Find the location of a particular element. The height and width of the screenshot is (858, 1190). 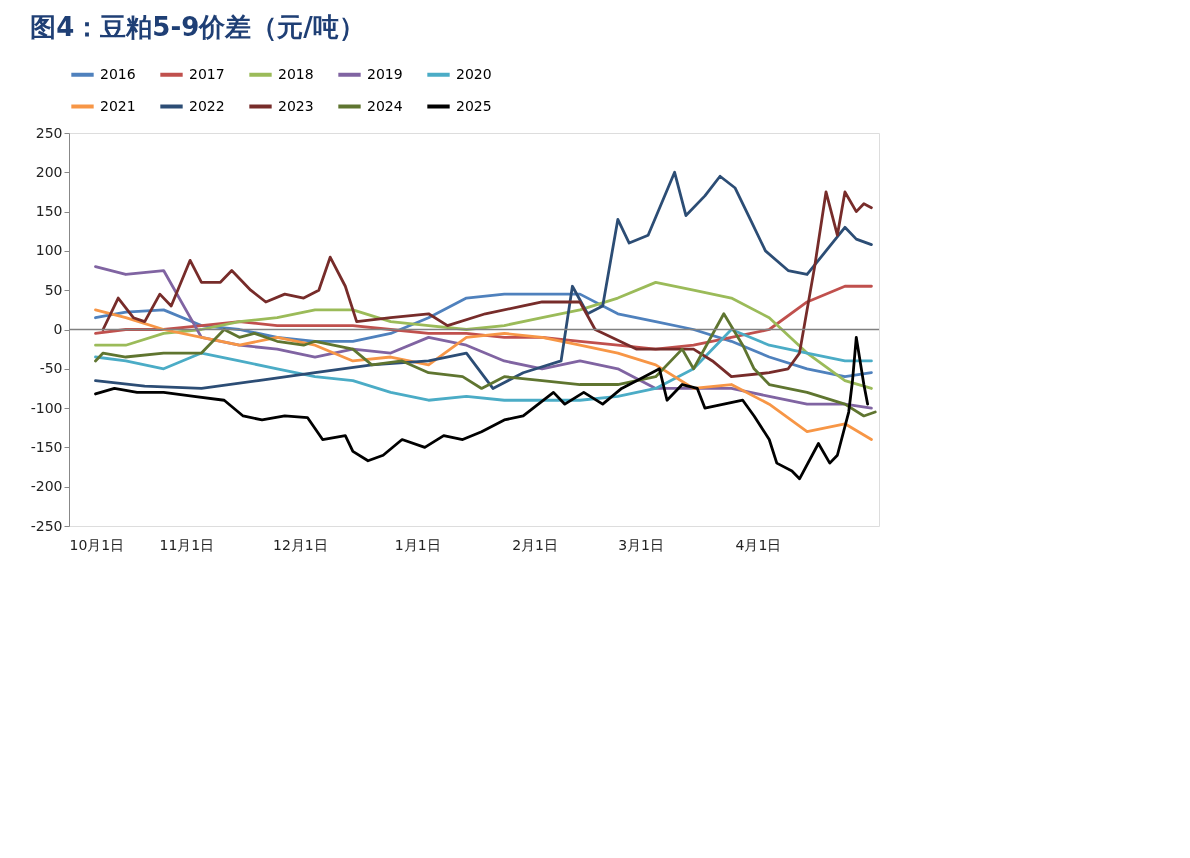

legend-label: 2018 is located at coordinates (296, 73).